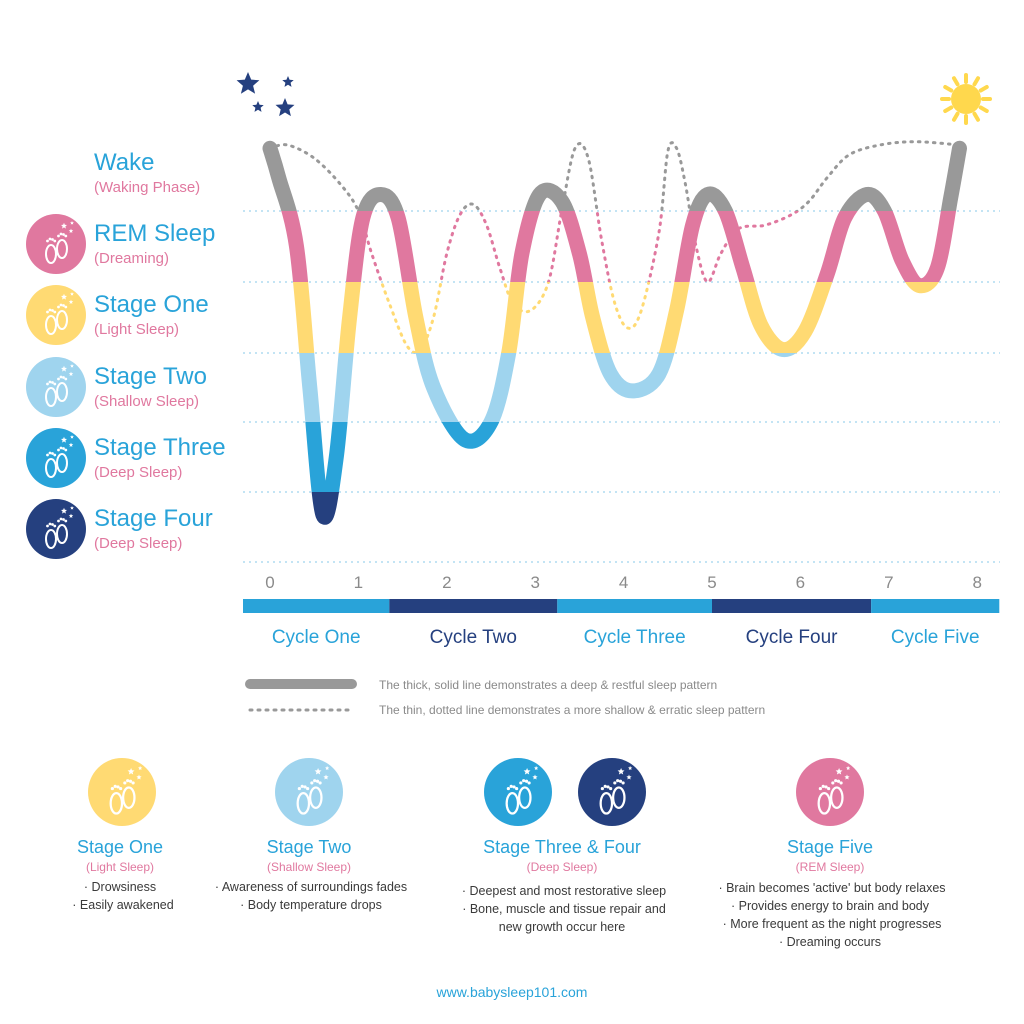  I want to click on card-subtitle: (Deep Sleep), so click(562, 867).